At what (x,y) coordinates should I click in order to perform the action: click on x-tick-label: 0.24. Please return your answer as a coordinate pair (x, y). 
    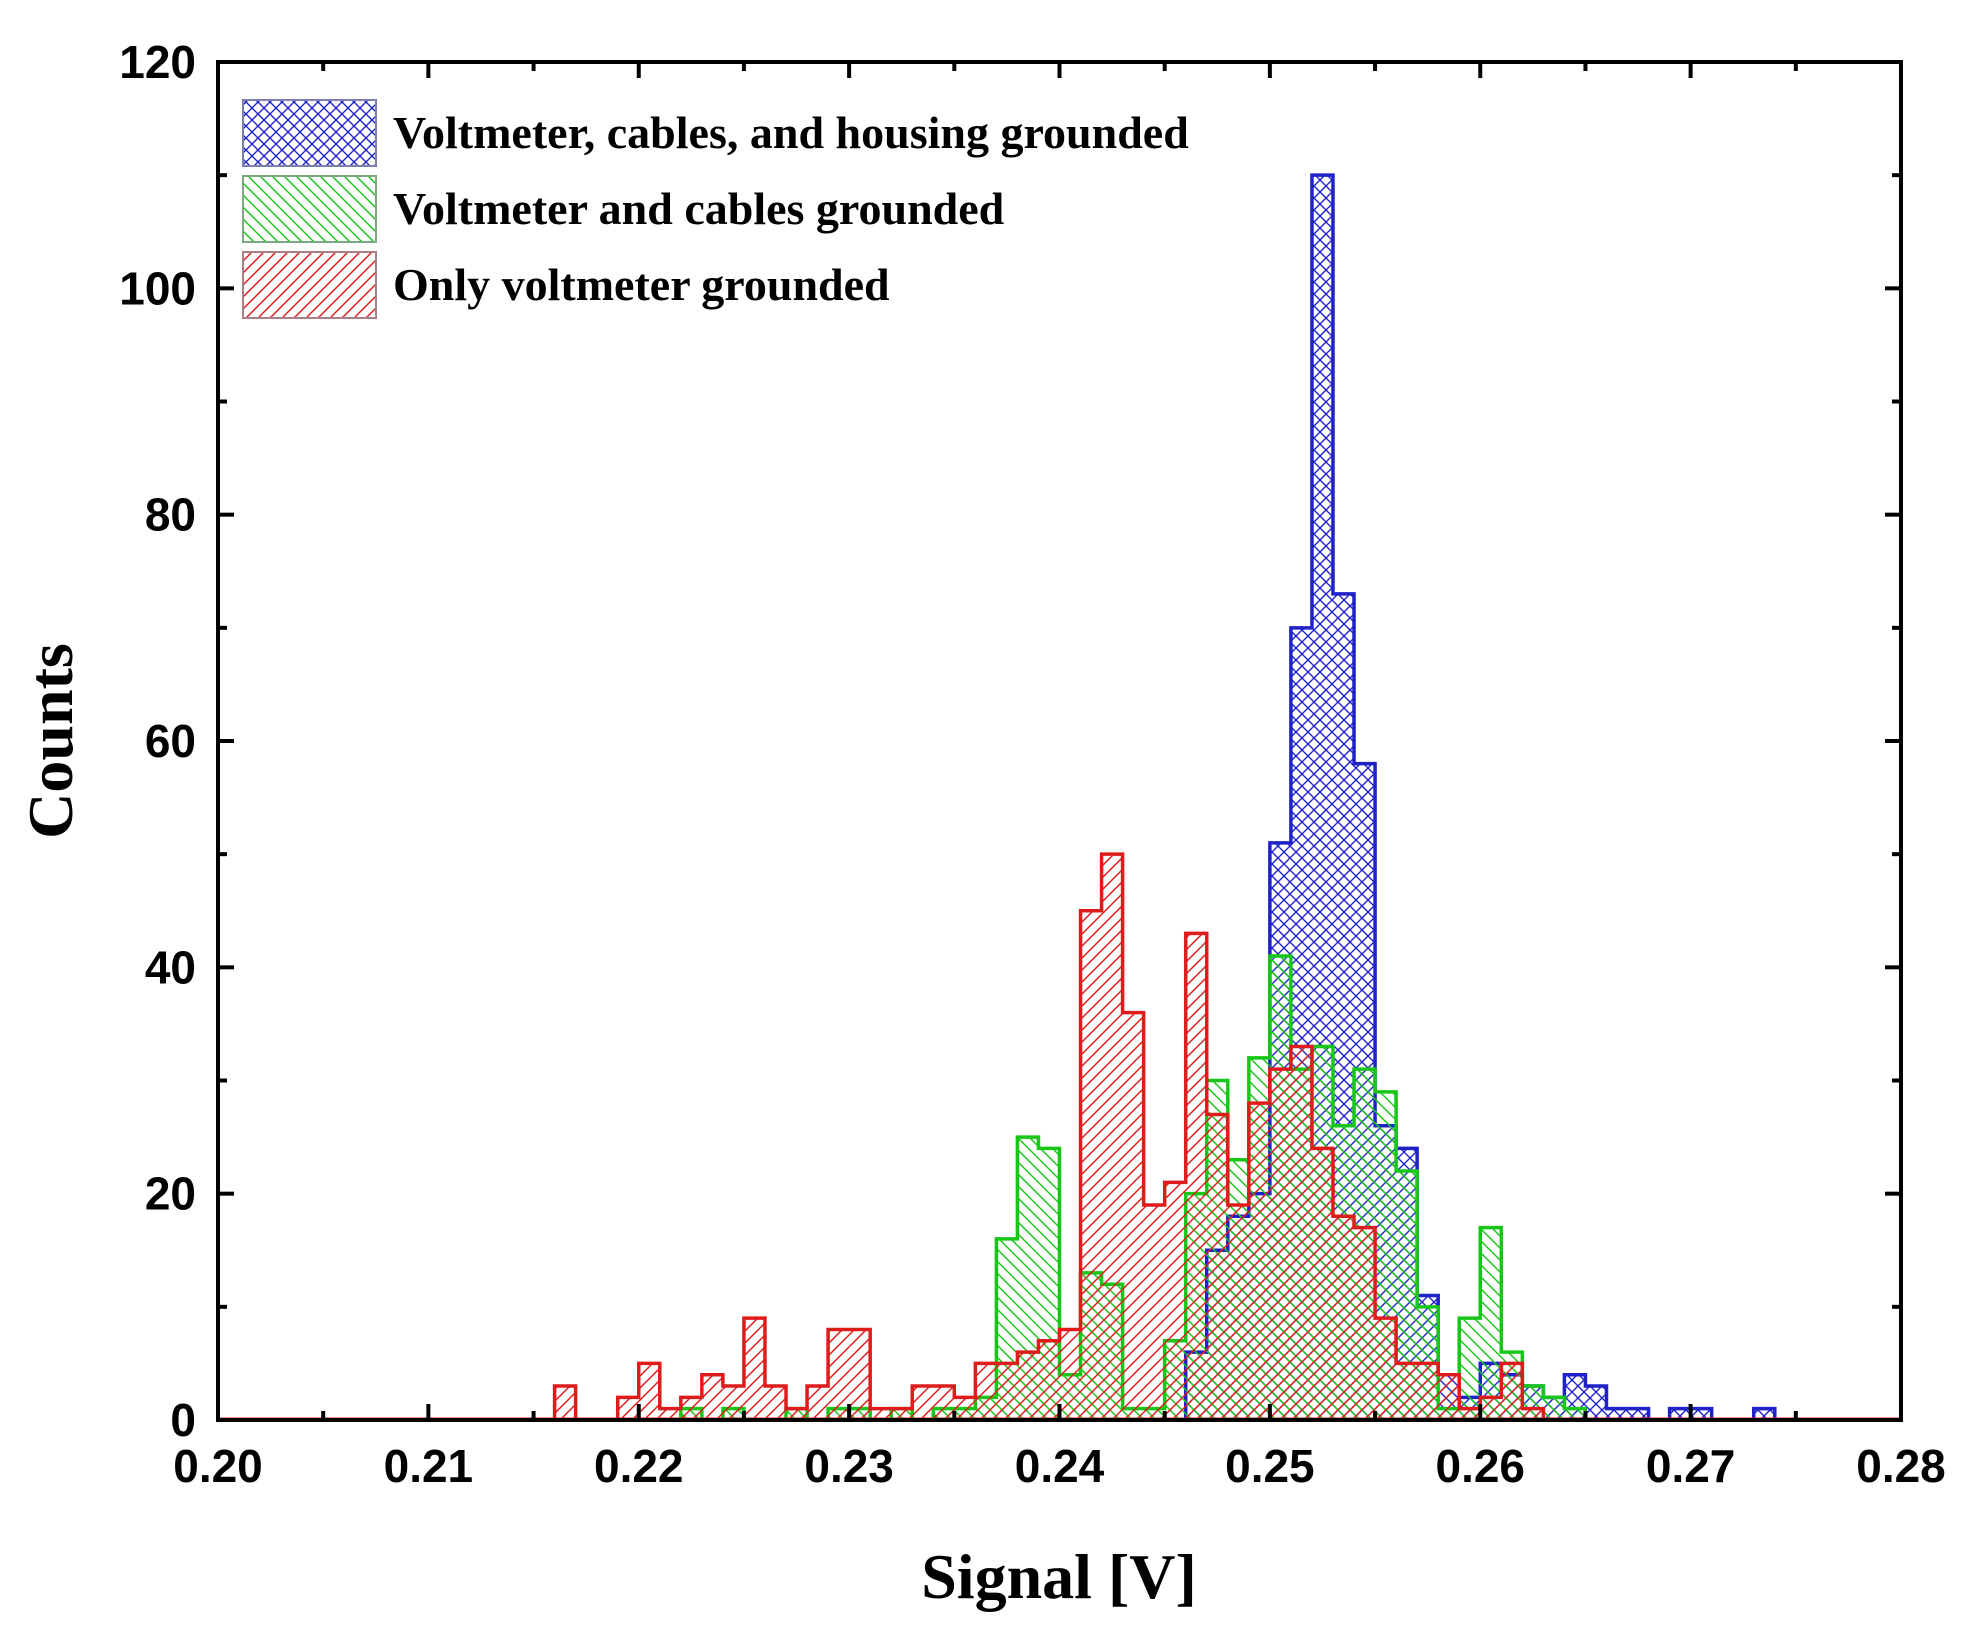
    Looking at the image, I should click on (1060, 1466).